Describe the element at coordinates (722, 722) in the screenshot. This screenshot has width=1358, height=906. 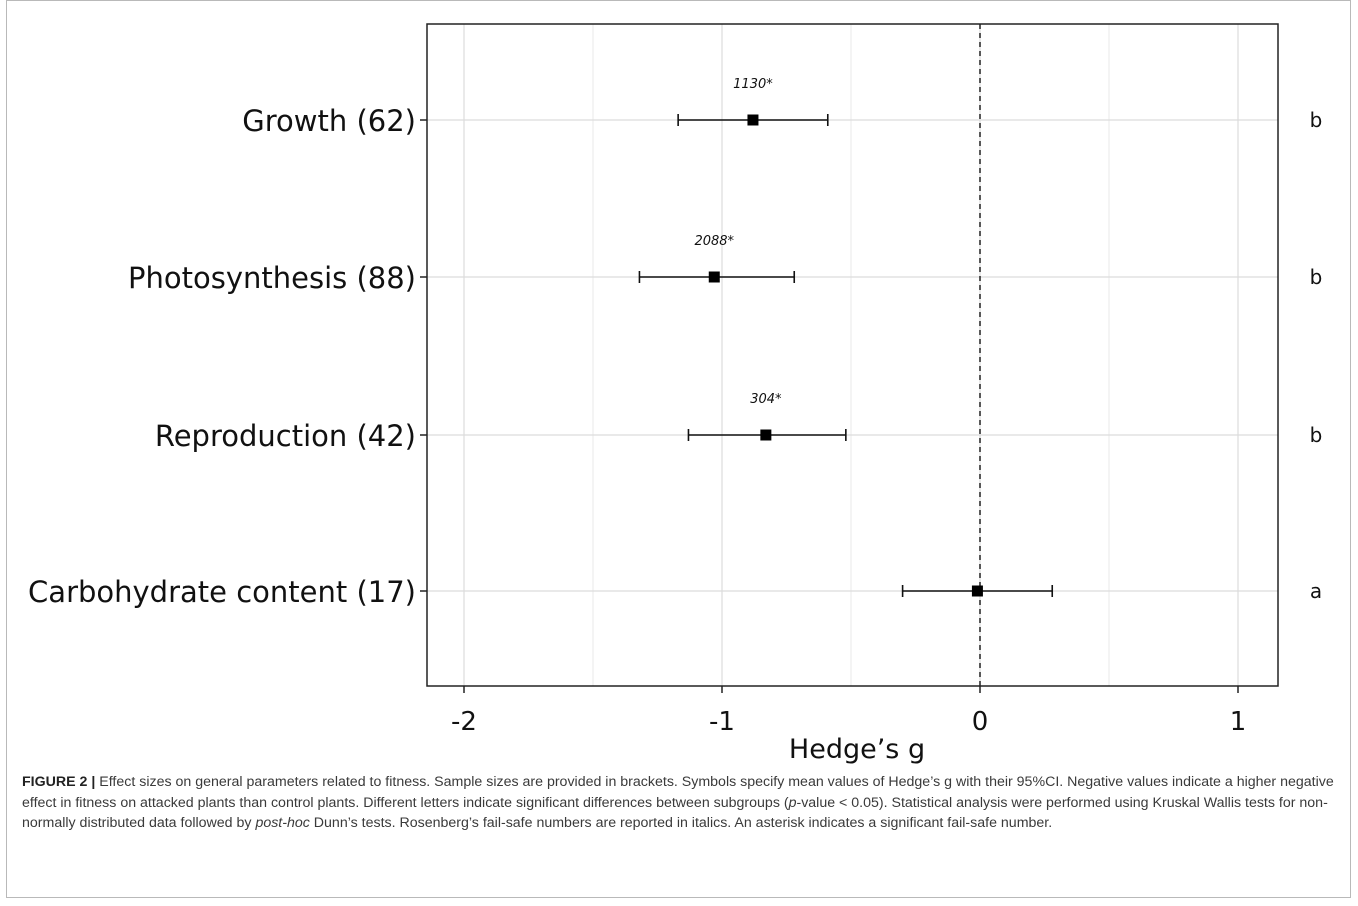
I see `x-tick-label: -1` at that location.